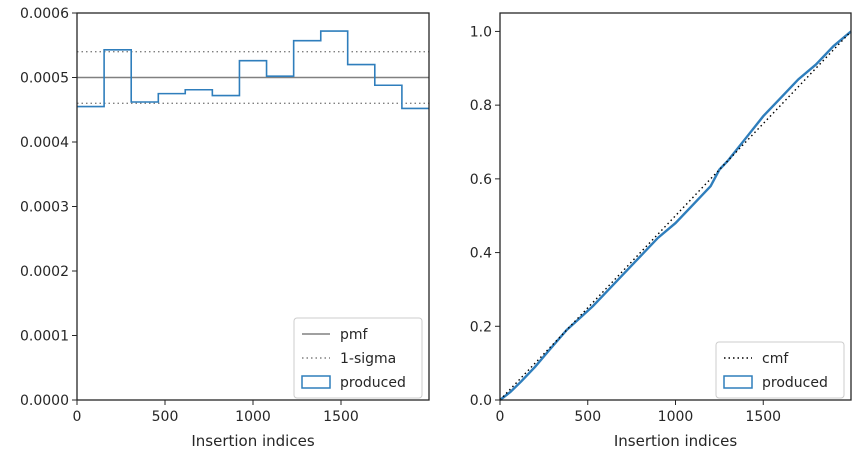  I want to click on y-tick-label: 0.0003, so click(44, 208).